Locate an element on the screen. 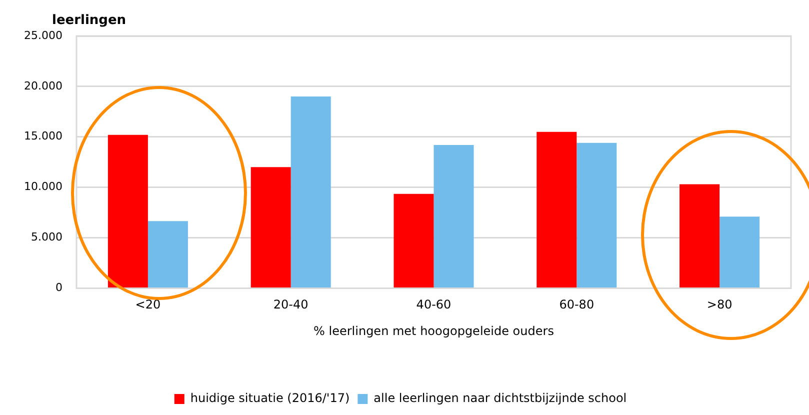 This screenshot has width=809, height=415. x-tick-label: <20 is located at coordinates (148, 305).